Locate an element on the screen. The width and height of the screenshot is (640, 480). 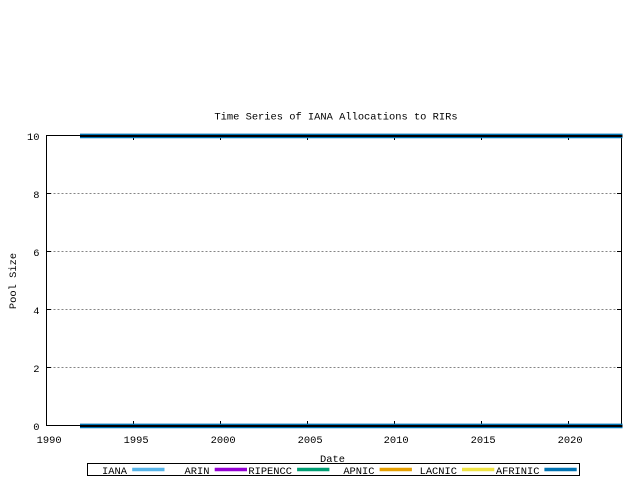
svg-text: 10 is located at coordinates (33, 138).